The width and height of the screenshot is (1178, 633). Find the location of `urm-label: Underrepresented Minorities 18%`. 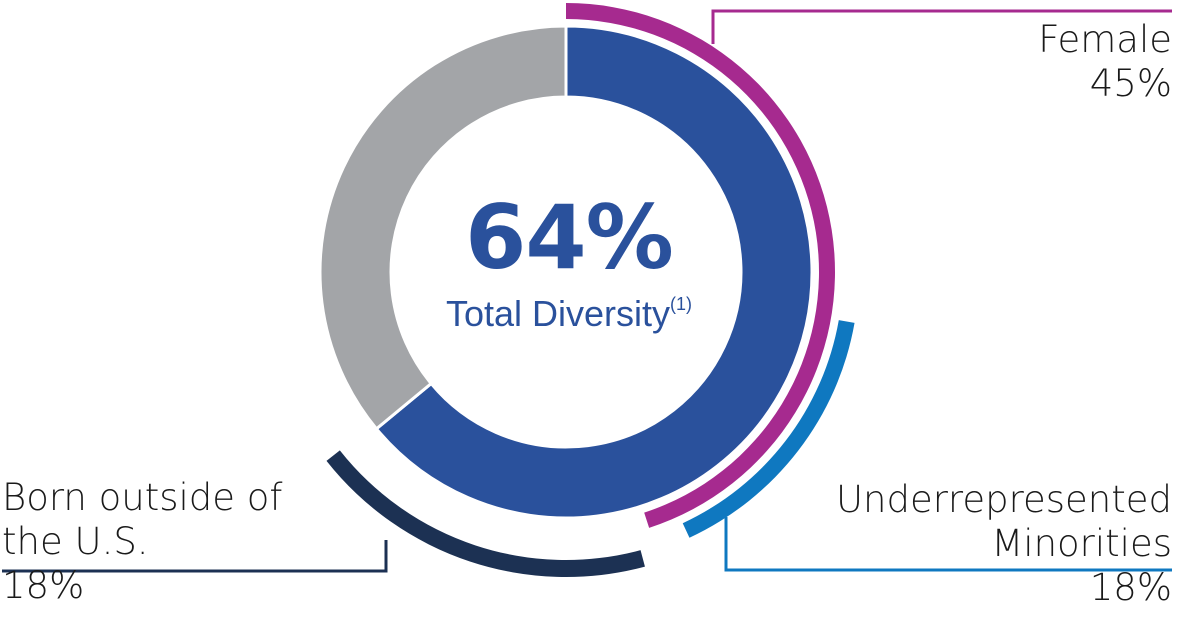

urm-label: Underrepresented Minorities 18% is located at coordinates (1004, 544).